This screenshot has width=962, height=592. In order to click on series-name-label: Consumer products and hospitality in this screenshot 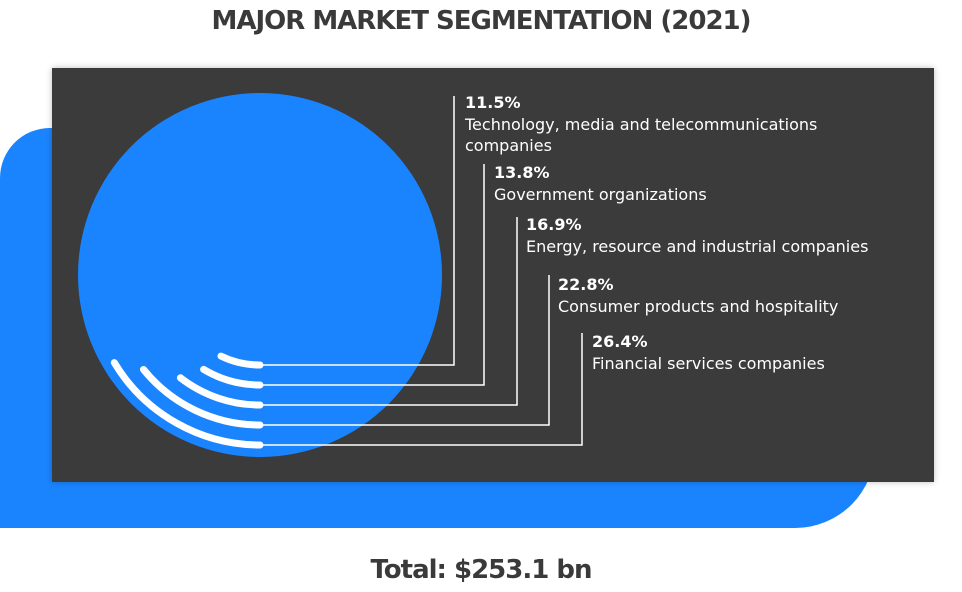, I will do `click(698, 306)`.